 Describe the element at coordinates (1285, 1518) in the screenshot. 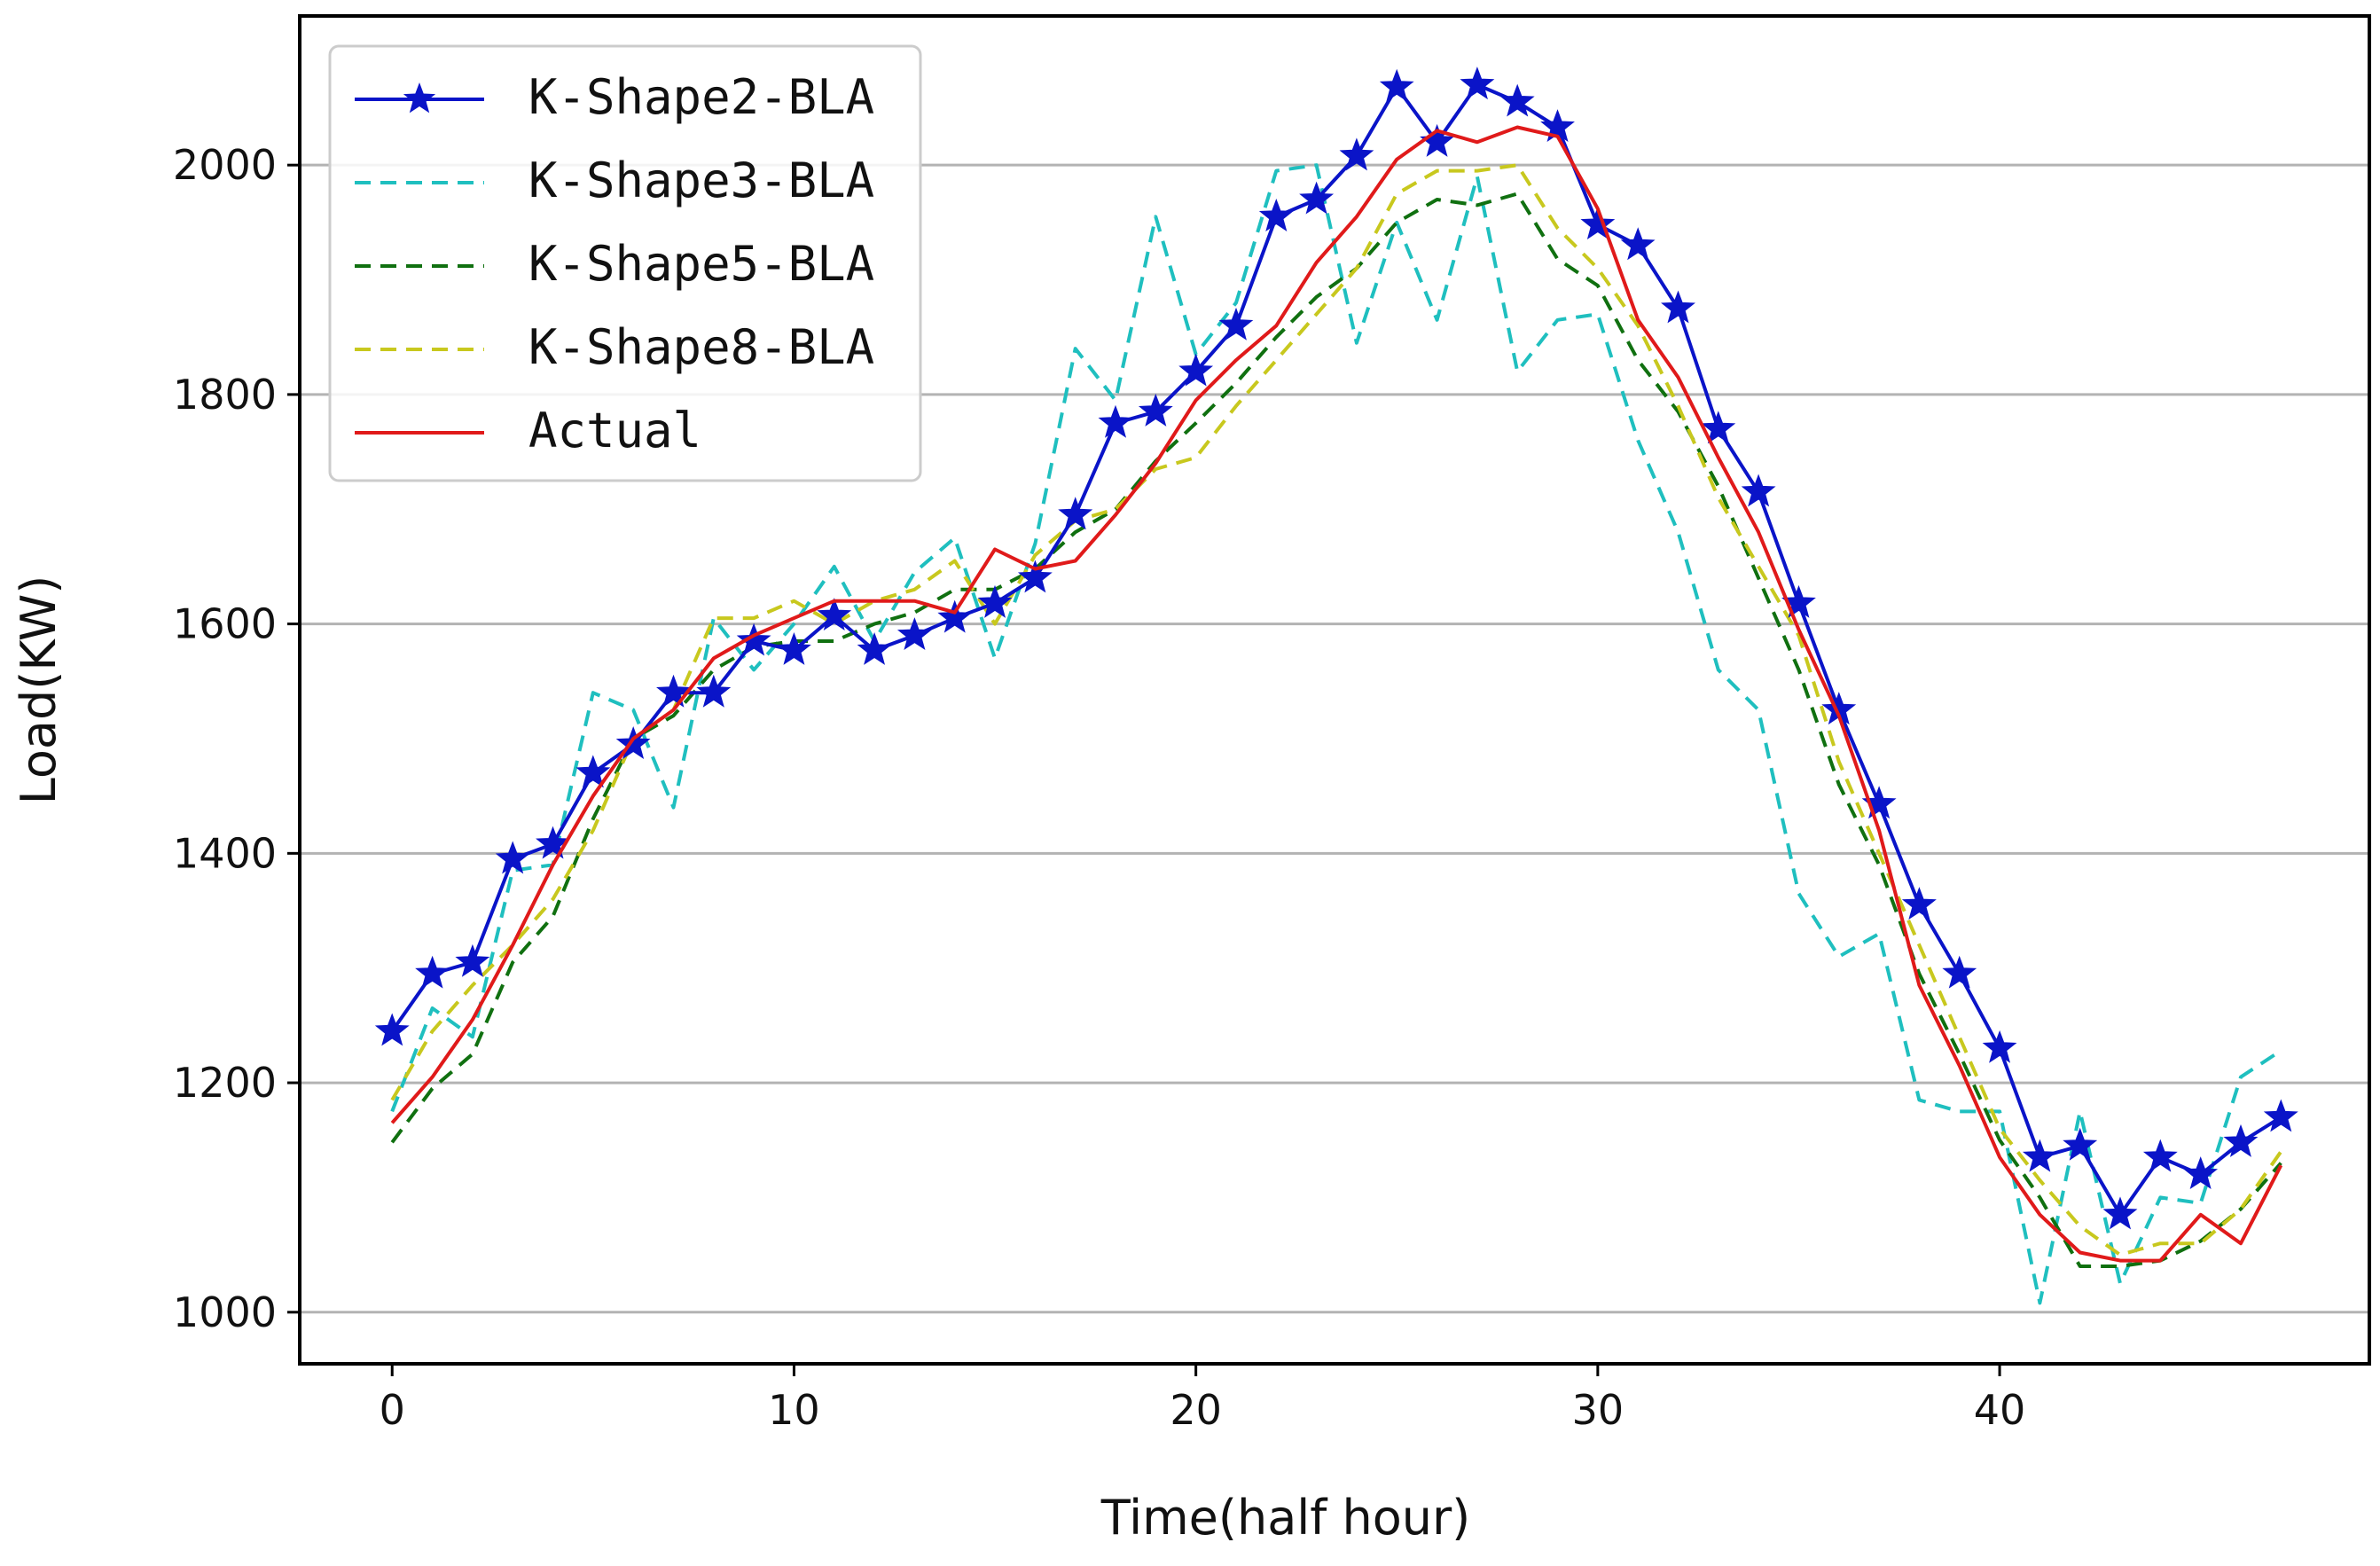

I see `x-axis-label: Time(half hour)` at that location.